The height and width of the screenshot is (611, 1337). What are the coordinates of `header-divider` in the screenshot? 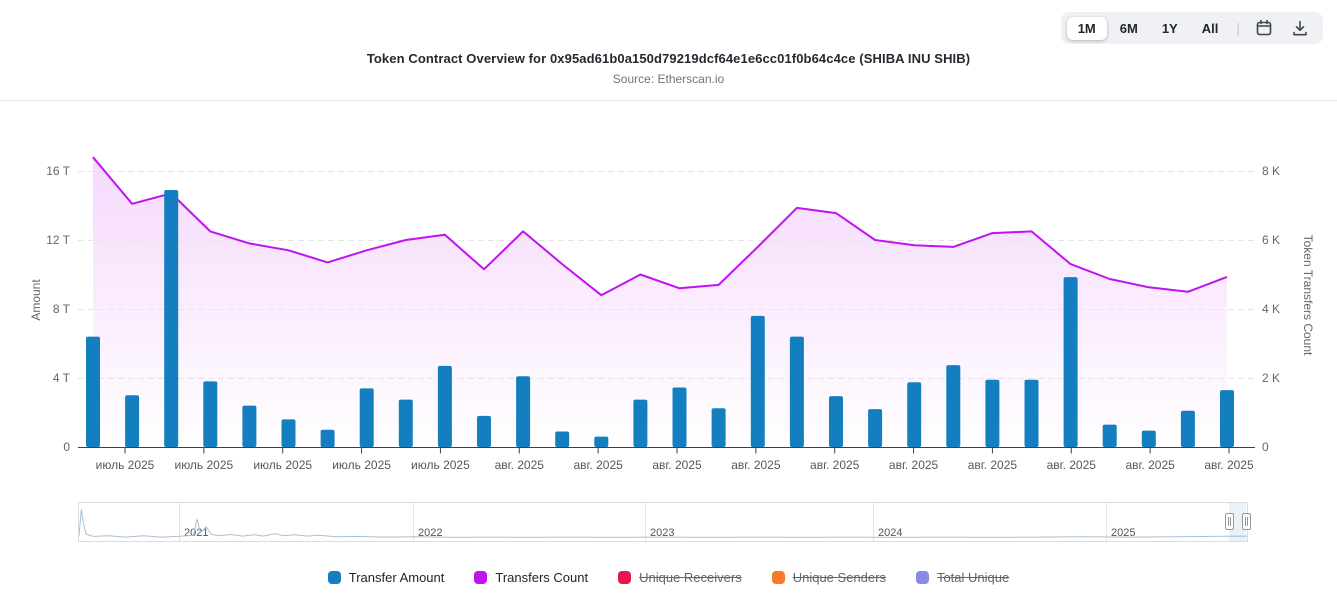 It's located at (668, 100).